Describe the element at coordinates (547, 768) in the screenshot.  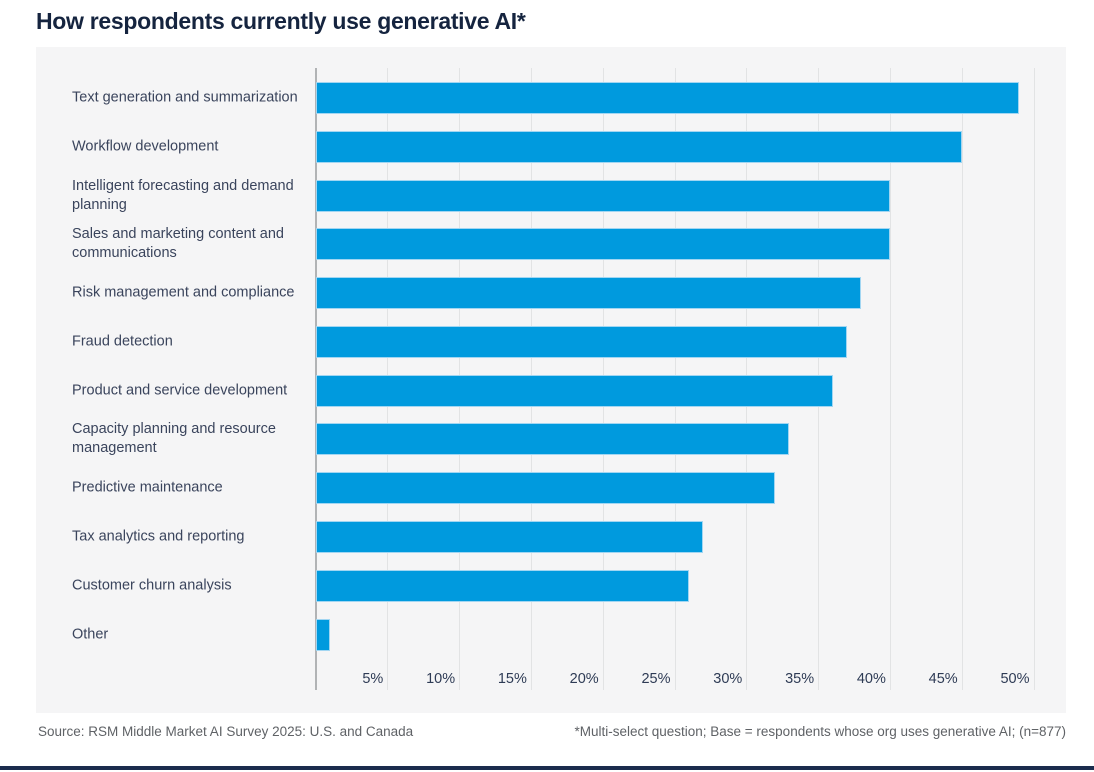
I see `bottom-rule` at that location.